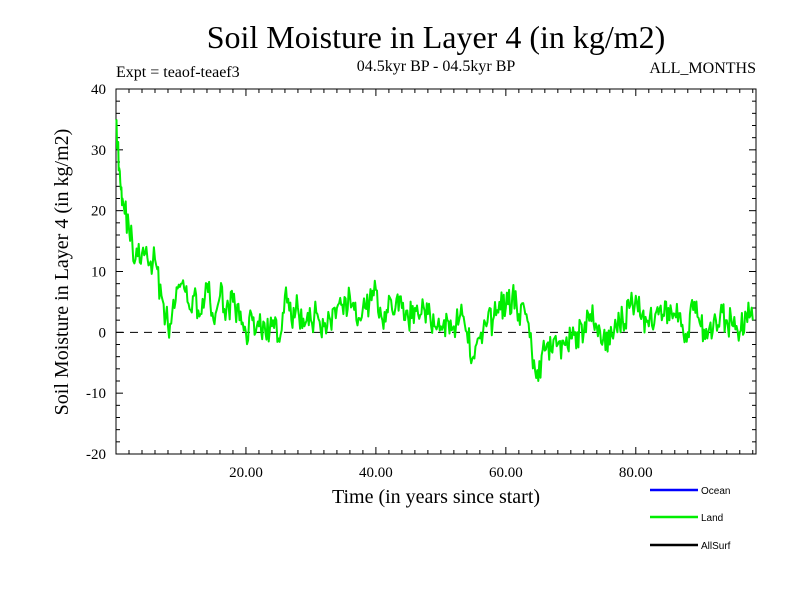  I want to click on y-tick-label: 40, so click(98, 90).